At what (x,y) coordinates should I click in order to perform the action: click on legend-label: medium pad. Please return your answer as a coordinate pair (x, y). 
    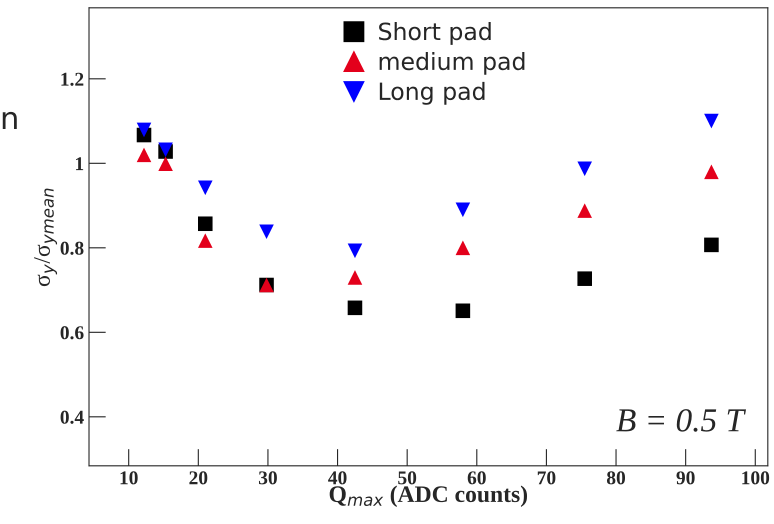
    Looking at the image, I should click on (452, 63).